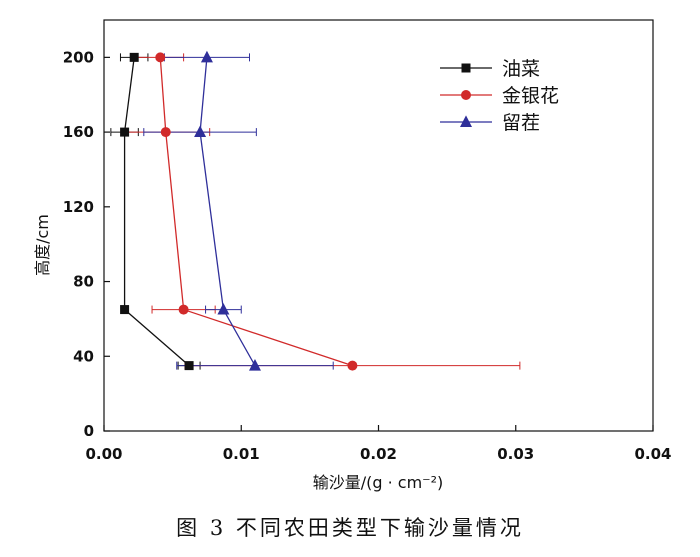 This screenshot has height=557, width=700. Describe the element at coordinates (42, 245) in the screenshot. I see `y-axis-title: 高度/cm` at that location.